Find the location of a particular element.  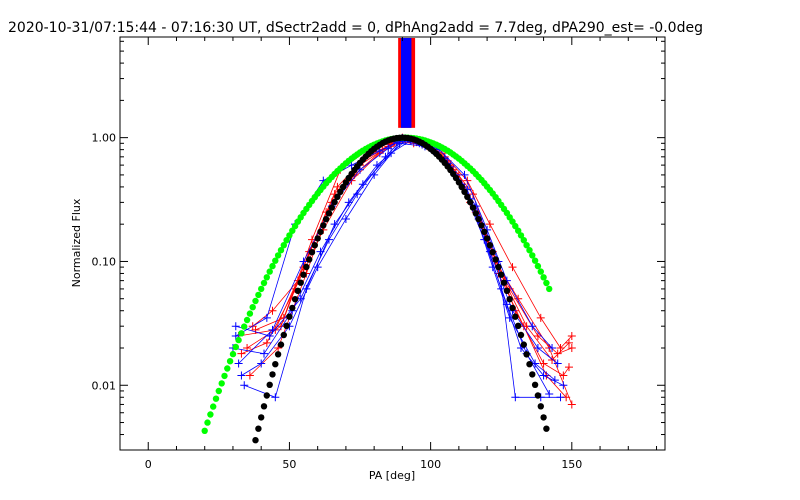

blue-3-point is located at coordinates (554, 380).